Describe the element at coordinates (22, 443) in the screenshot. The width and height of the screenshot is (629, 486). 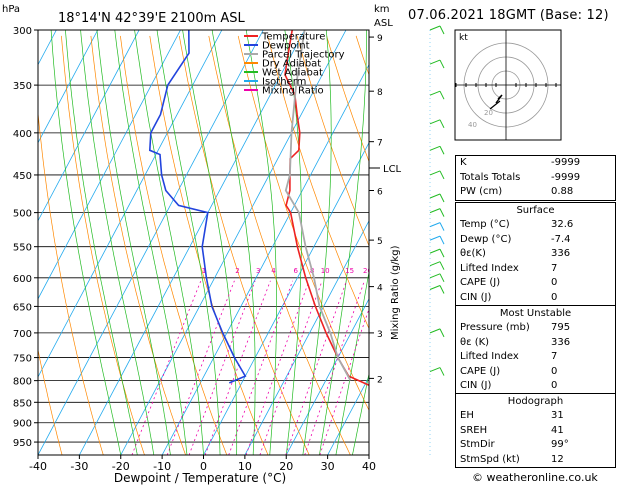
I see `pressure-tick-label: 950` at that location.